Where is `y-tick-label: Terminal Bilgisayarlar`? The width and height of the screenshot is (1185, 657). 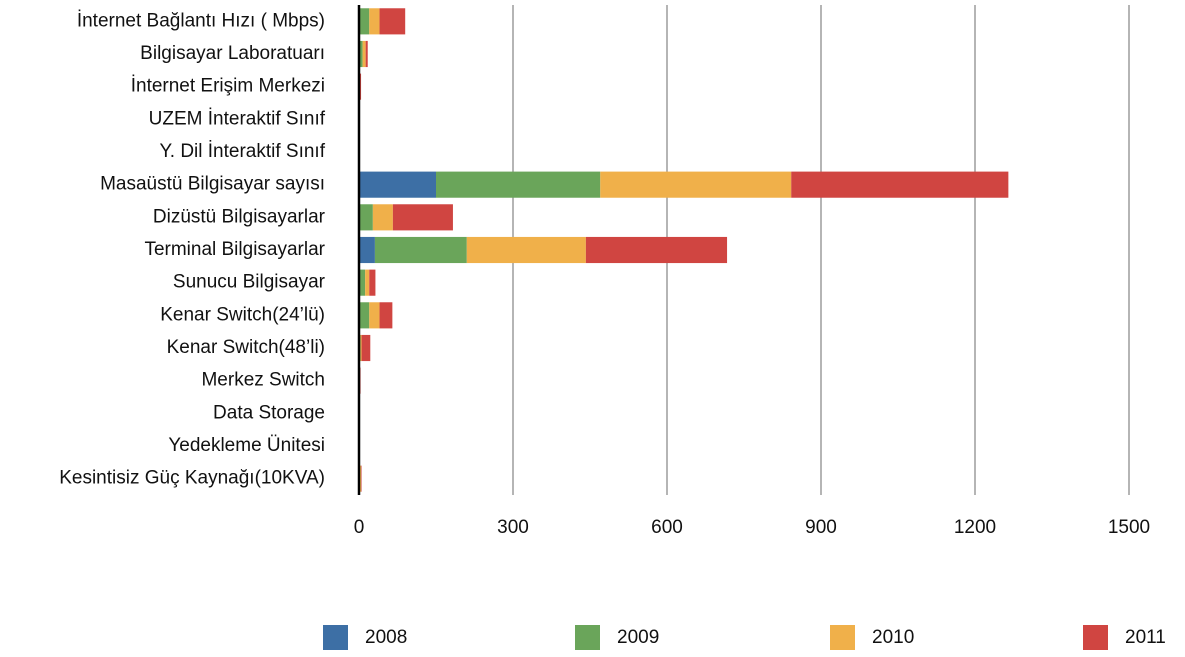
y-tick-label: Terminal Bilgisayarlar is located at coordinates (234, 249).